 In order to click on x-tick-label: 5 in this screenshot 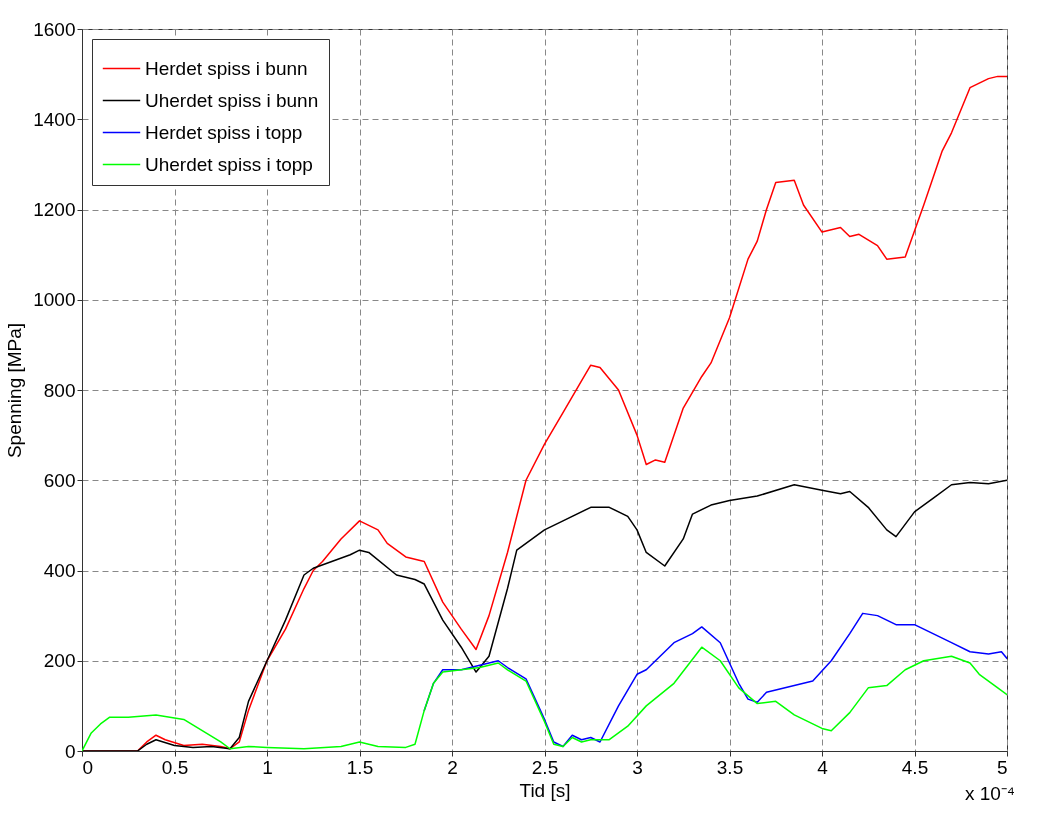, I will do `click(1002, 767)`.